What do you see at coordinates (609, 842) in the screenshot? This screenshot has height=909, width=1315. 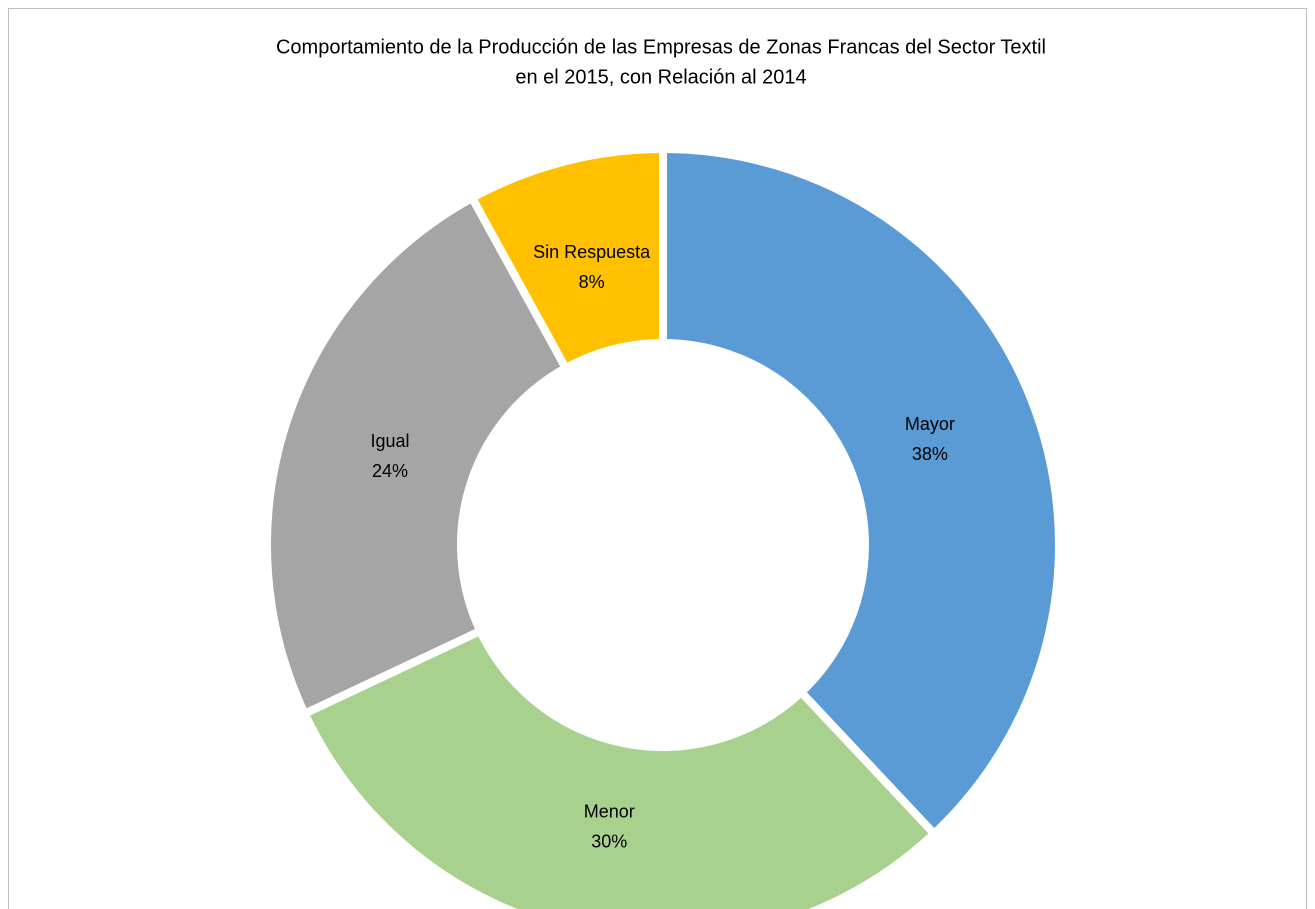 I see `slice-value-label: 30%` at bounding box center [609, 842].